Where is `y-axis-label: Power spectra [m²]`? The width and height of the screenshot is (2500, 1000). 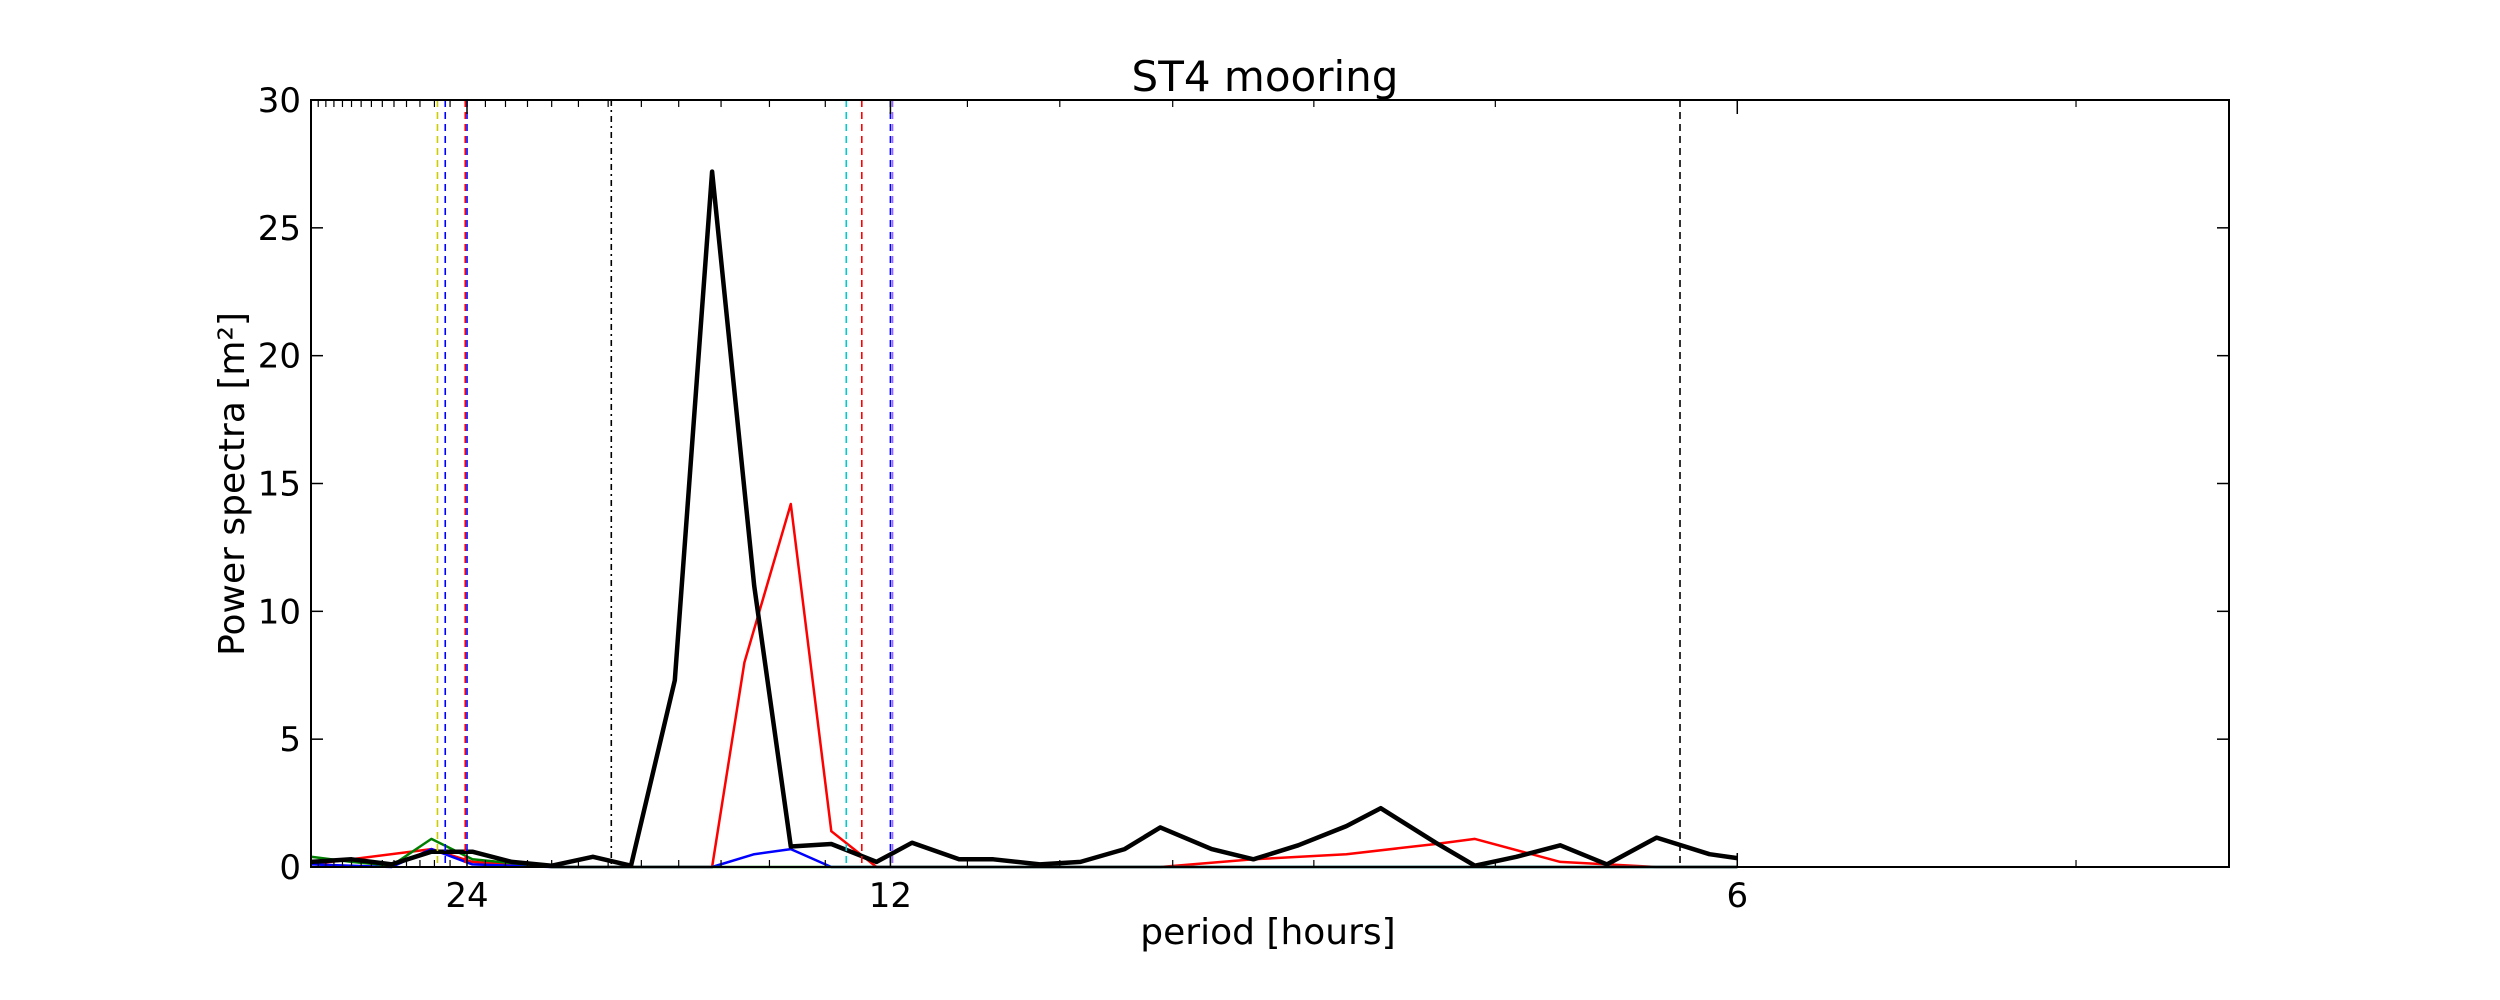
y-axis-label: Power spectra [m²] is located at coordinates (232, 484).